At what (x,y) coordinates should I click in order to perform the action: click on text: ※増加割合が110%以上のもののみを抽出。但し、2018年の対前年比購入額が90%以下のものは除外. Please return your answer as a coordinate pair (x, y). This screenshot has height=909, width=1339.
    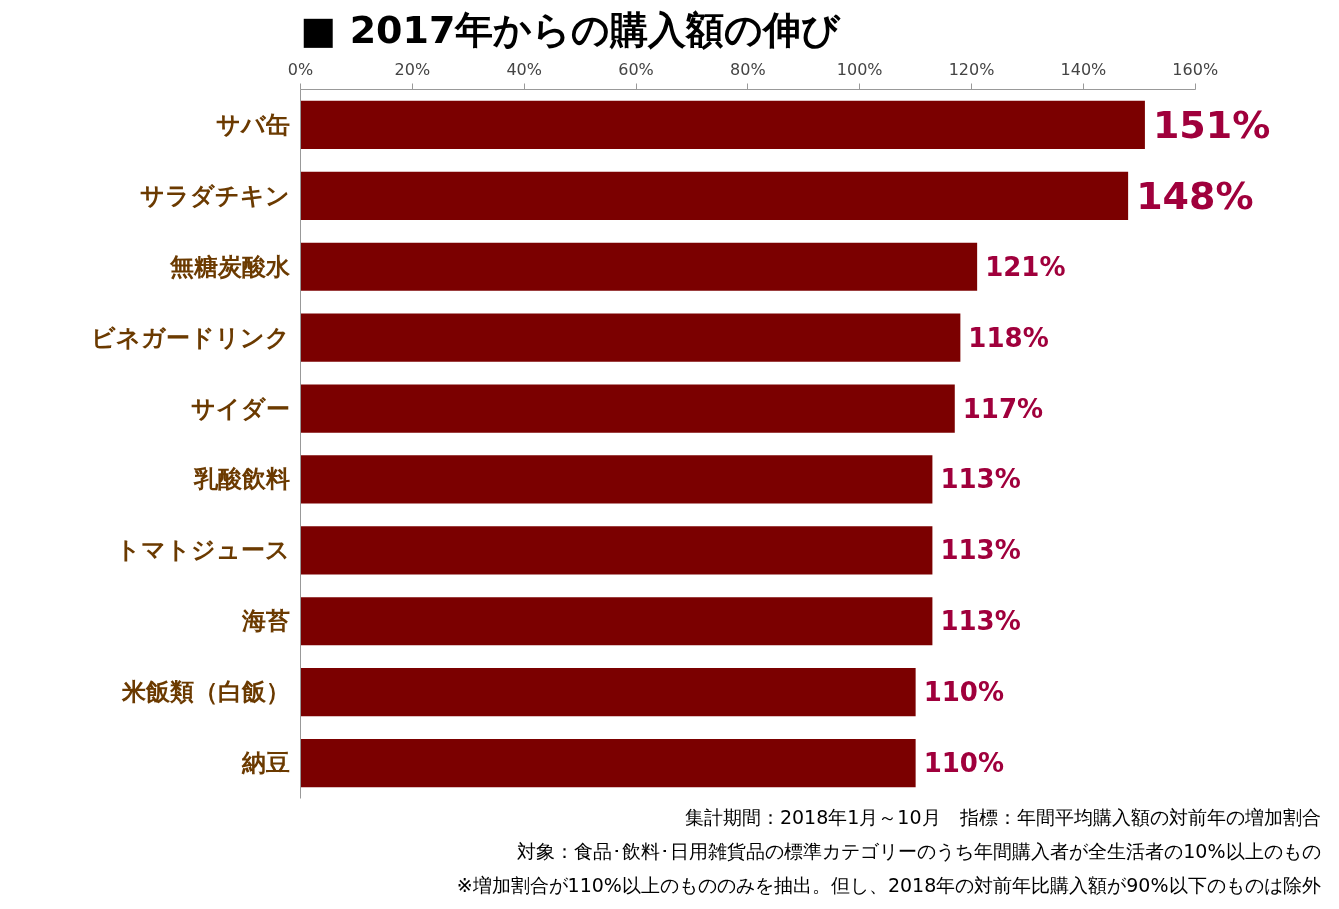
    Looking at the image, I should click on (888, 884).